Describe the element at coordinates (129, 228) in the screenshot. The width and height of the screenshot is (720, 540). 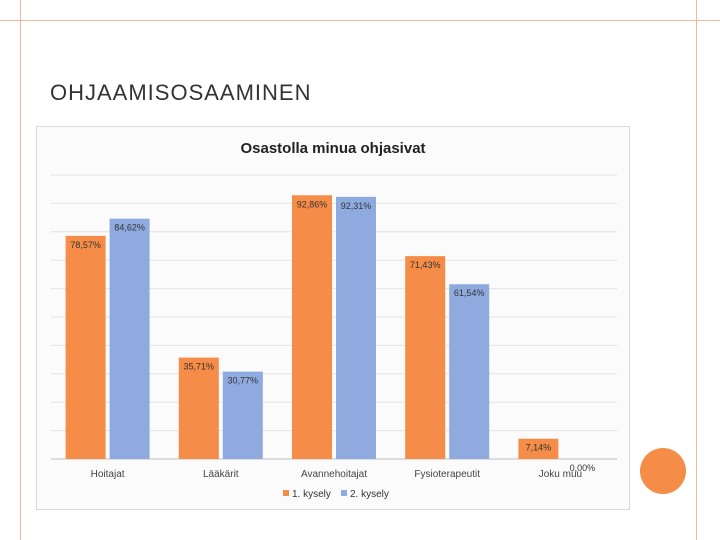
I see `data-label-series2-0: 84,62%` at that location.